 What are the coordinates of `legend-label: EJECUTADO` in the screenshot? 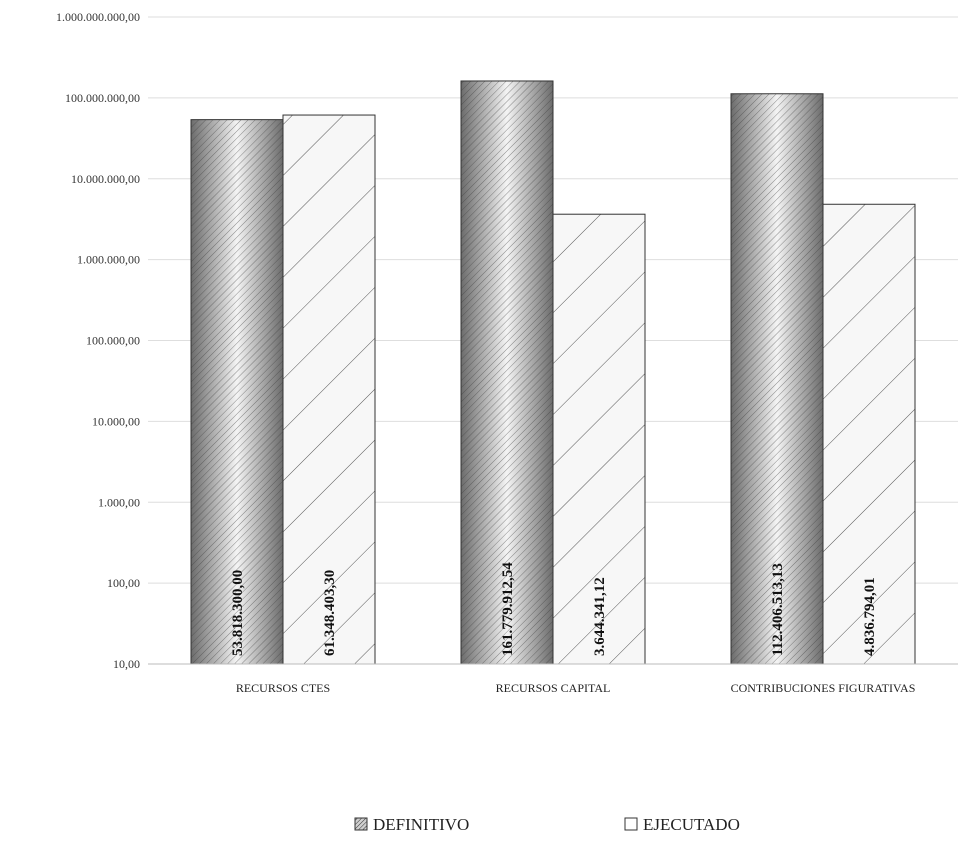 It's located at (691, 824).